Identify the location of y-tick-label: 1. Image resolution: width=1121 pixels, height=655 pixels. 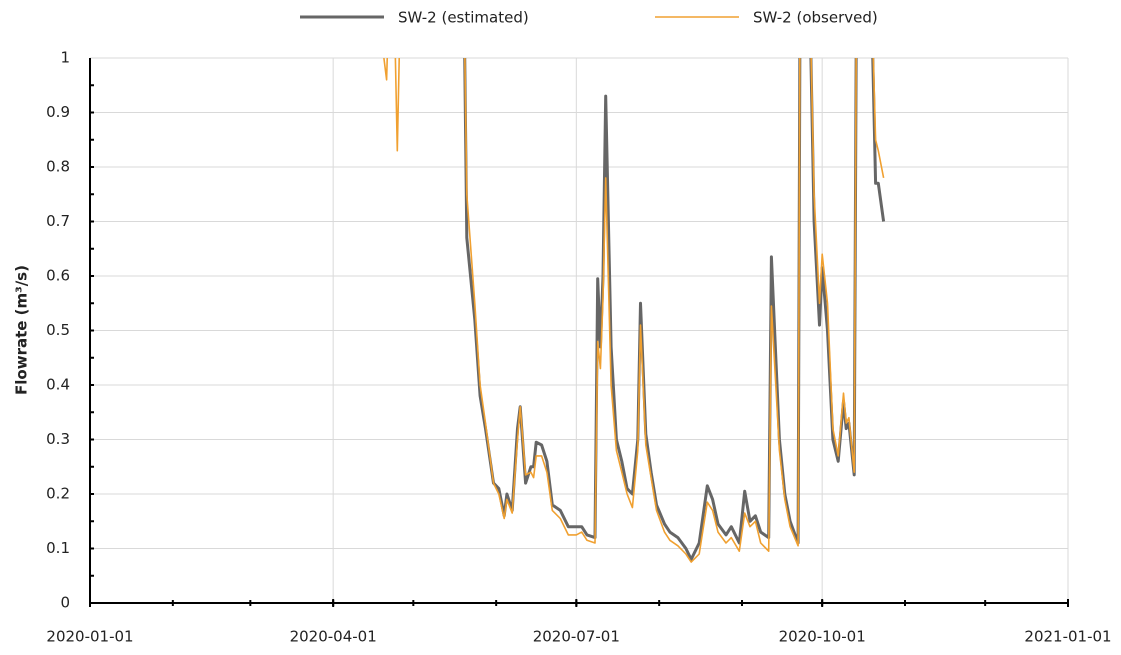
(65, 58).